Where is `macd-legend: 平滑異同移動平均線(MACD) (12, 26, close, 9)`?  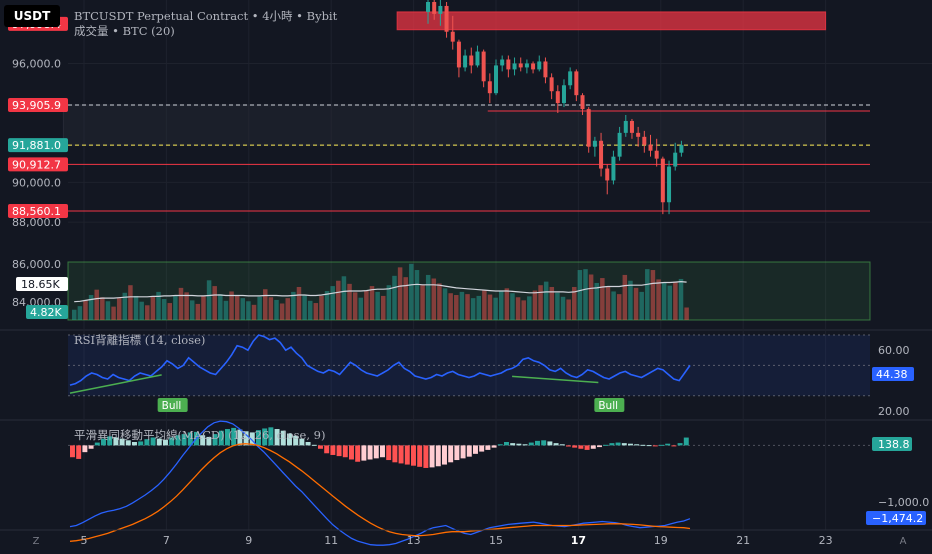
macd-legend: 平滑異同移動平均線(MACD) (12, 26, close, 9) is located at coordinates (200, 435).